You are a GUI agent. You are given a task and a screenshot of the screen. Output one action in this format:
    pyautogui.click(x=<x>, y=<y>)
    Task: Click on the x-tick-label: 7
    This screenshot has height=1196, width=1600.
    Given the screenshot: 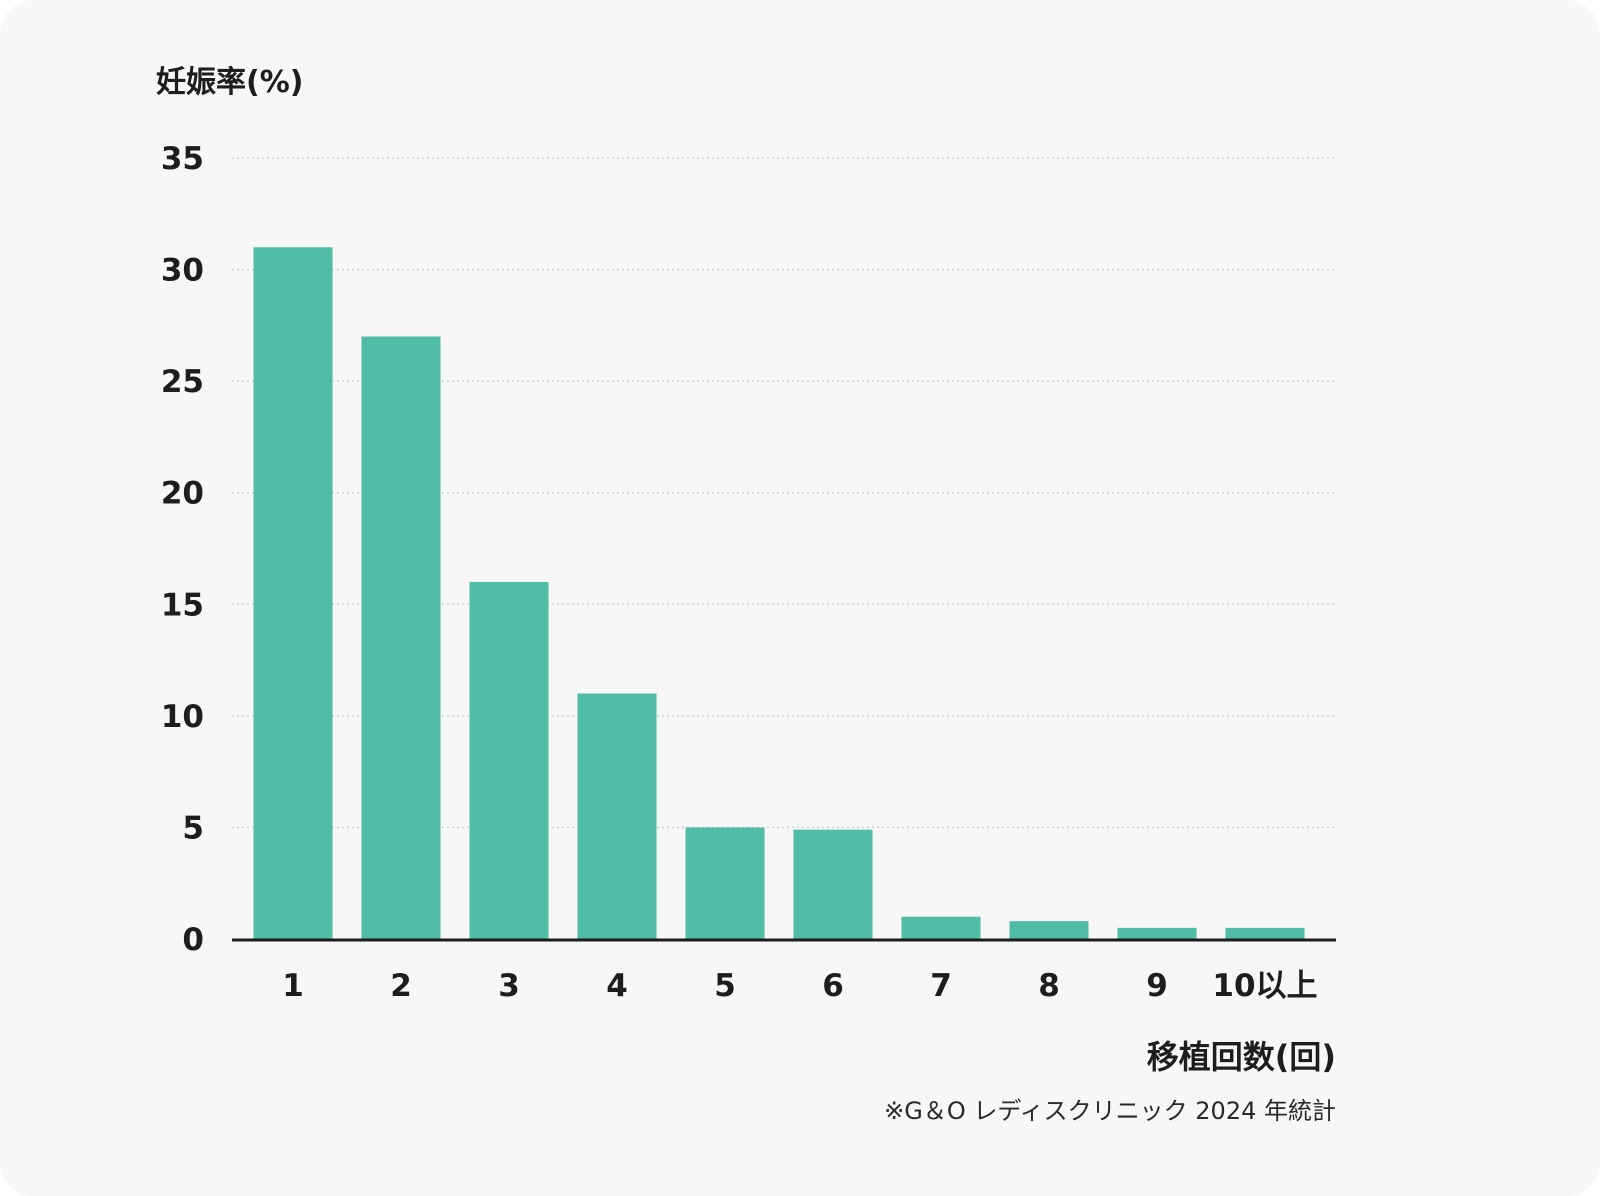 What is the action you would take?
    pyautogui.click(x=941, y=986)
    